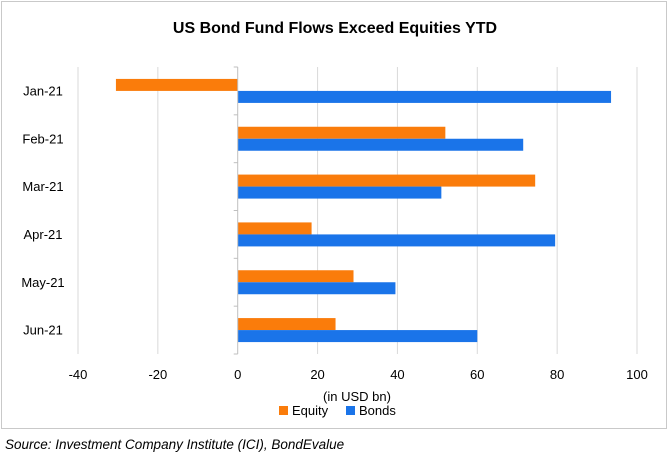 The height and width of the screenshot is (462, 671). What do you see at coordinates (42, 138) in the screenshot?
I see `y-tick-label: Feb-21` at bounding box center [42, 138].